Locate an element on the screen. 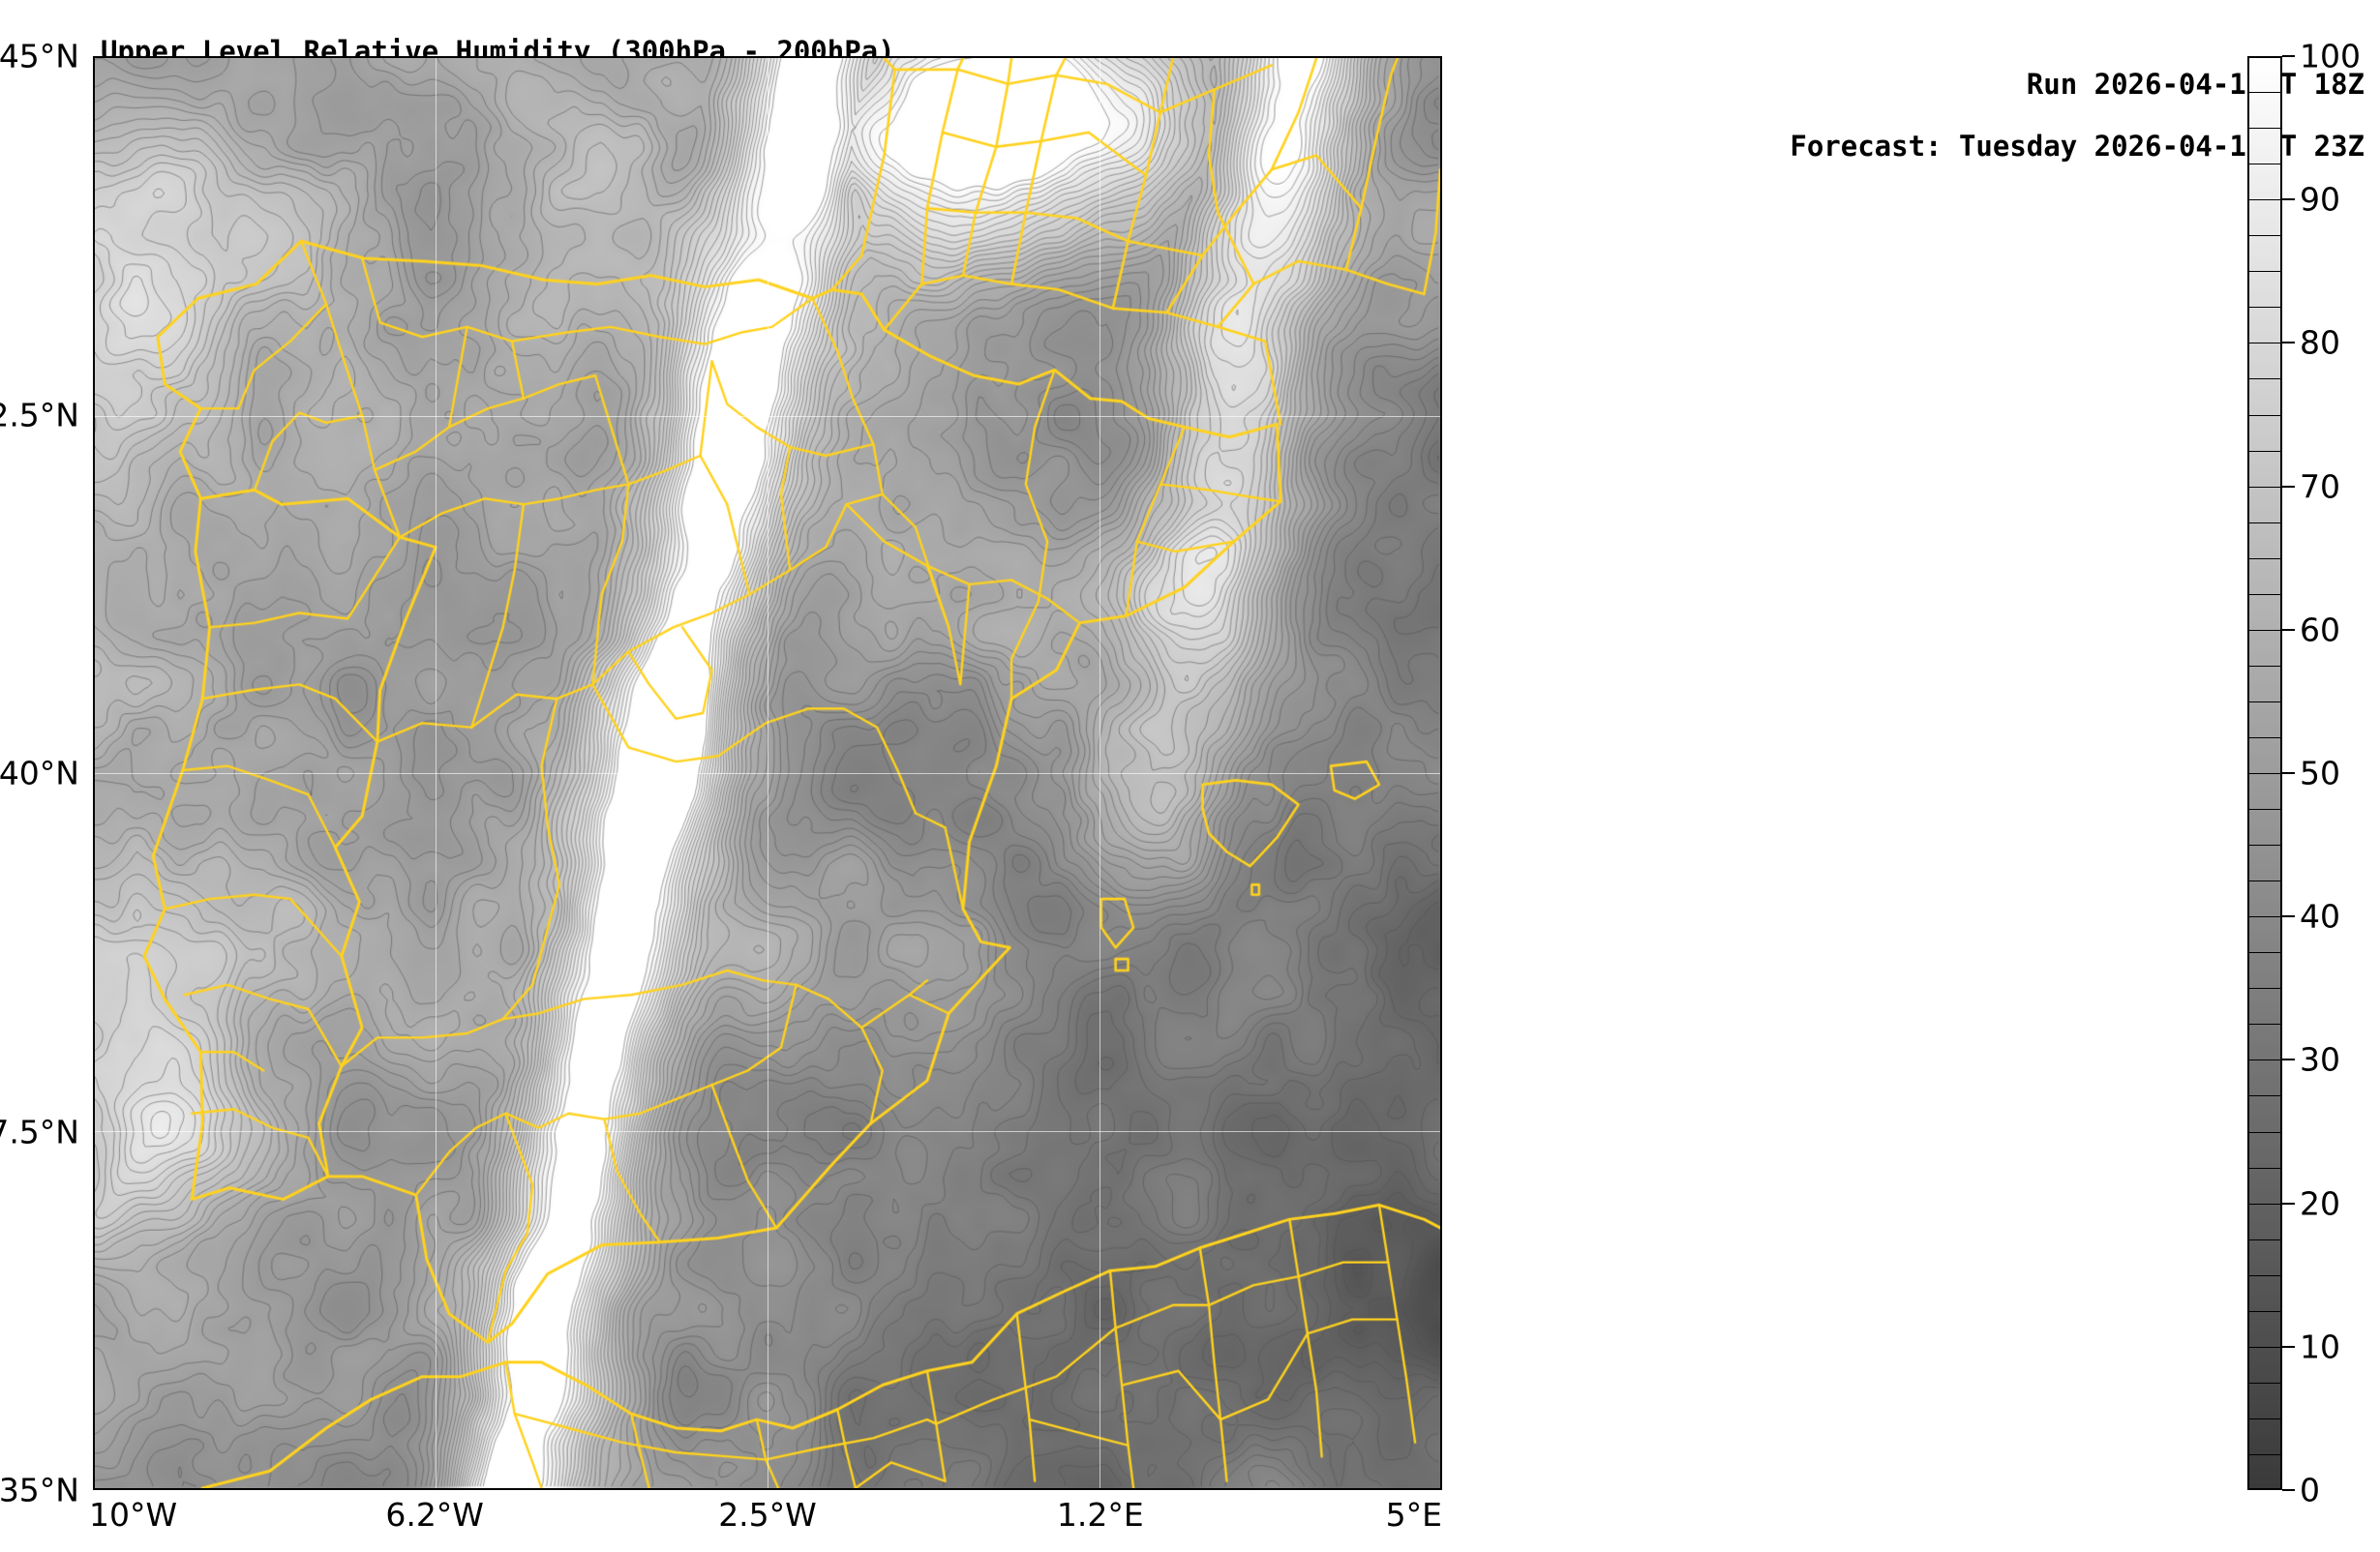 The image size is (2380, 1552). y-tick-label: 40°N is located at coordinates (40, 773).